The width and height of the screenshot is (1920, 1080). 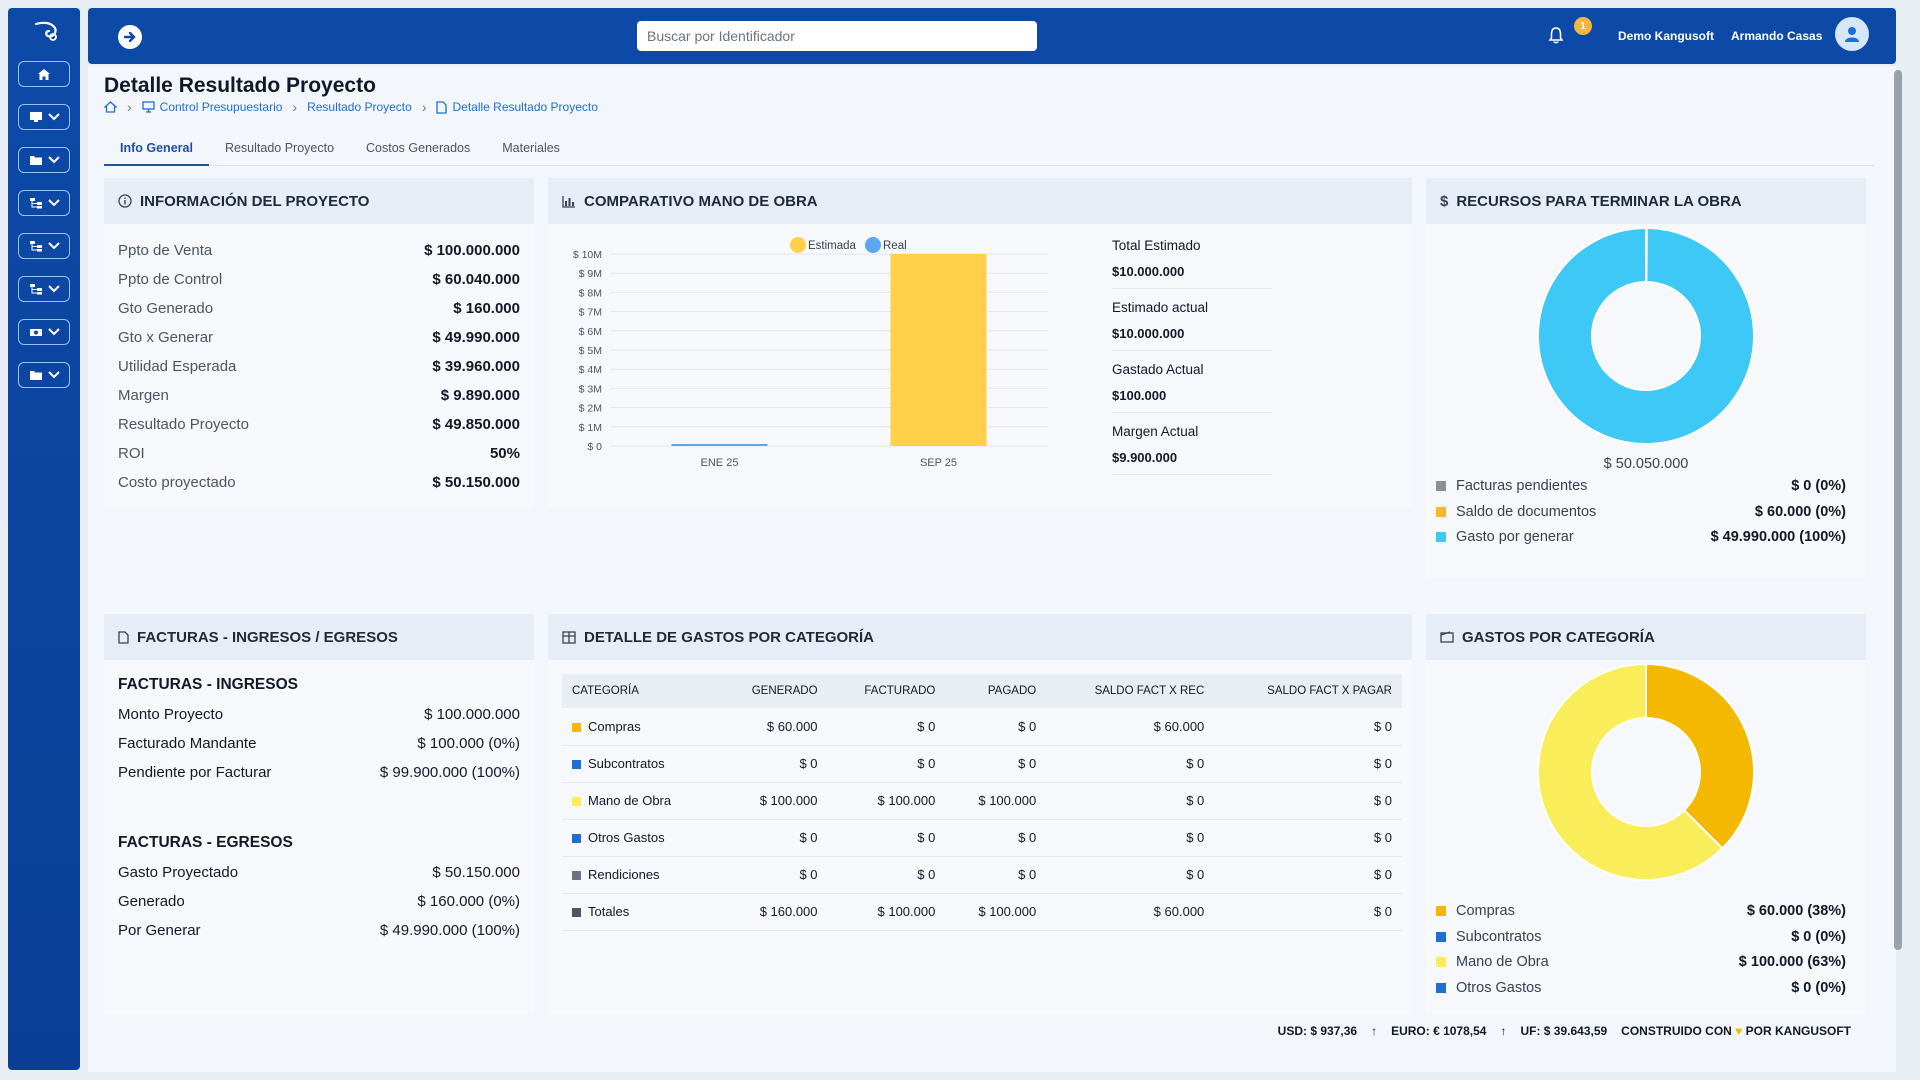 I want to click on sidebar-home-button, so click(x=44, y=74).